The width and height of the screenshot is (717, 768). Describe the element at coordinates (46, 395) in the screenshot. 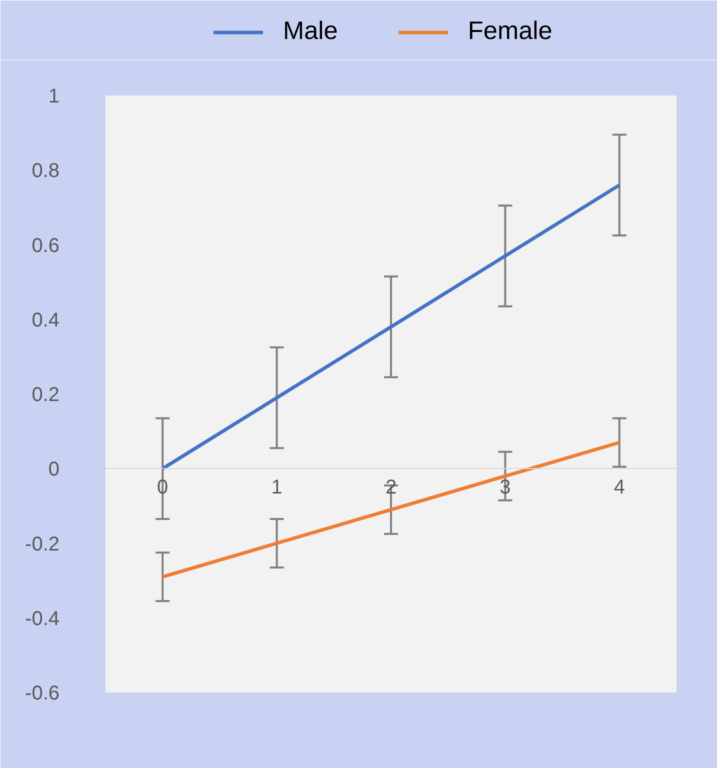

I see `y-tick-label: 0.2` at that location.